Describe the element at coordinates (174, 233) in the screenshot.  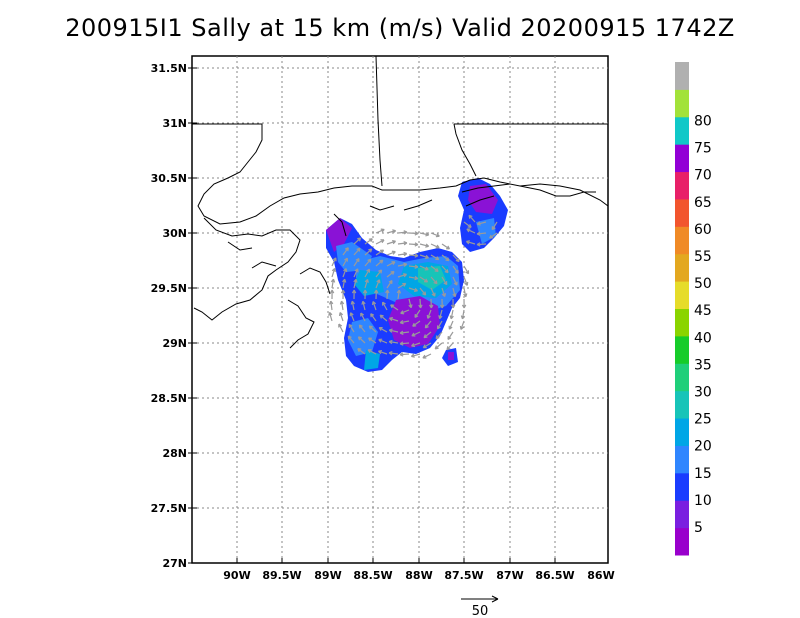
I see `lat-tick-label: 30N` at that location.